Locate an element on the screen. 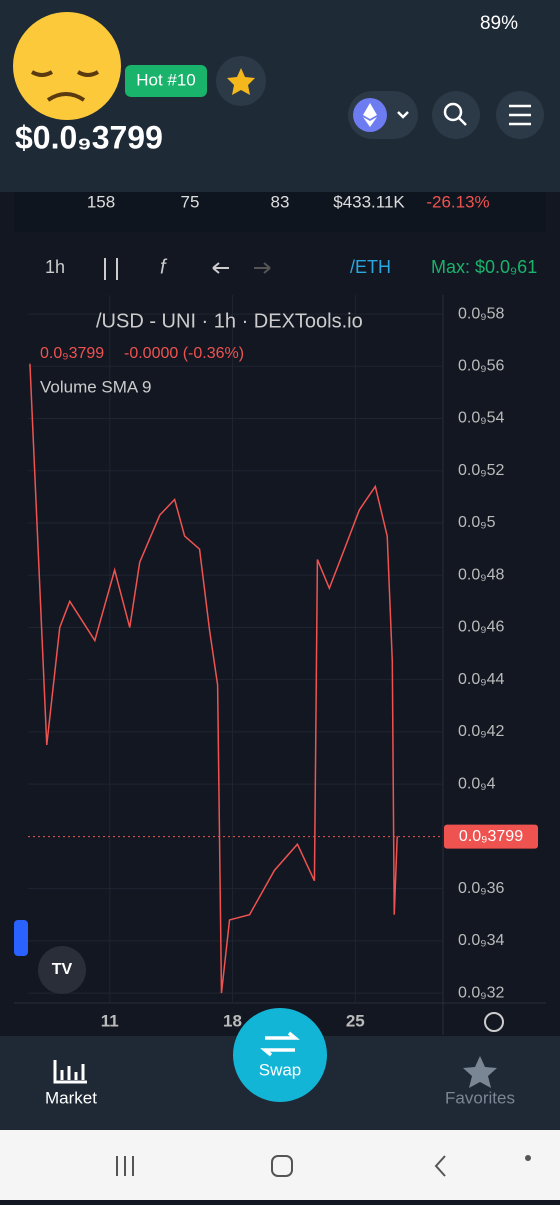 The image size is (560, 1205). y-tick-label: 0.0₉32 is located at coordinates (481, 992).